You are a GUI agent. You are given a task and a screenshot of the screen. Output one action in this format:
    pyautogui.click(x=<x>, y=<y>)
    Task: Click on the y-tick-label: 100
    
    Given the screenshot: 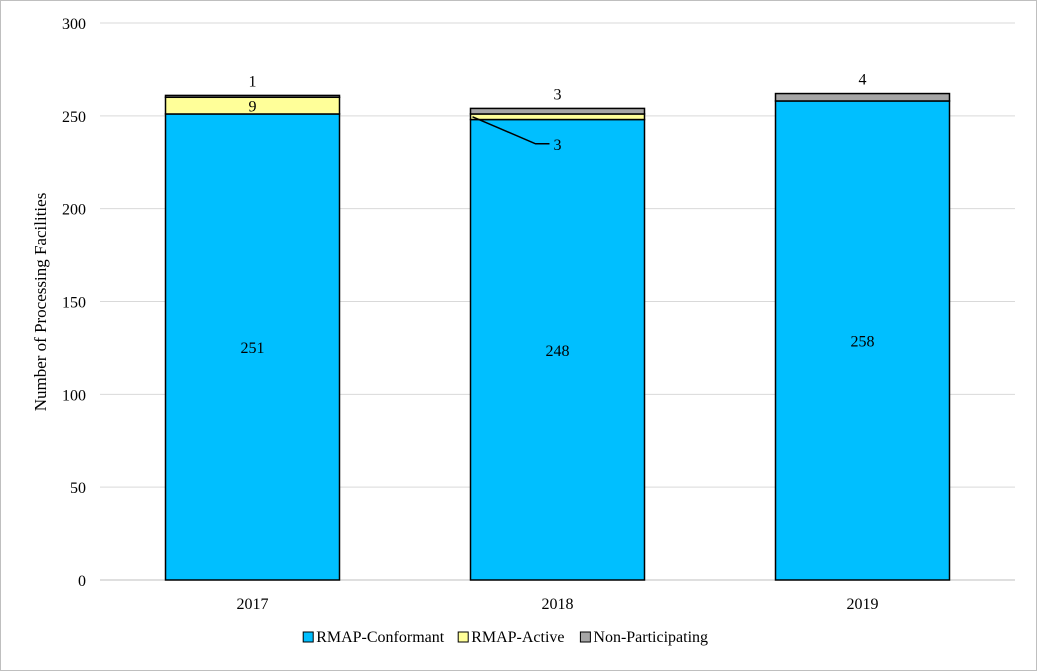 What is the action you would take?
    pyautogui.click(x=74, y=395)
    